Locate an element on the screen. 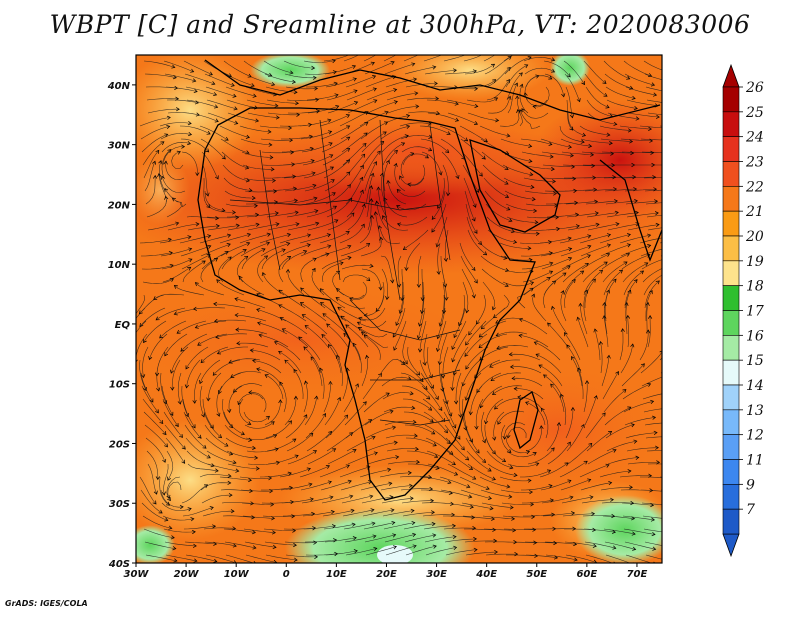 This screenshot has height=622, width=800. colorbar-label: 25 is located at coordinates (754, 113).